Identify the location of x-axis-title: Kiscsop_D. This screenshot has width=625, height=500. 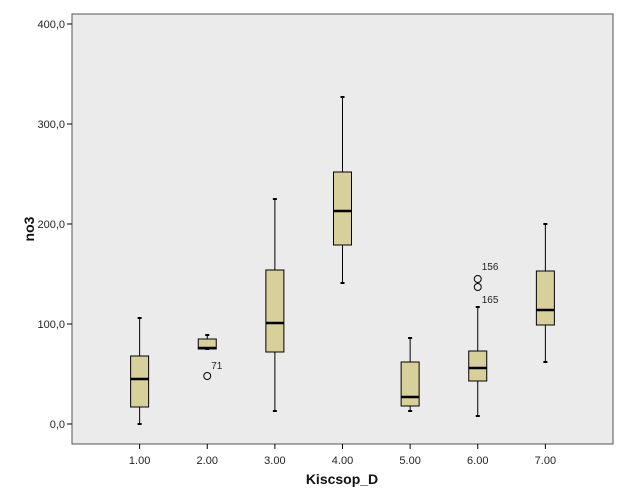
(342, 479).